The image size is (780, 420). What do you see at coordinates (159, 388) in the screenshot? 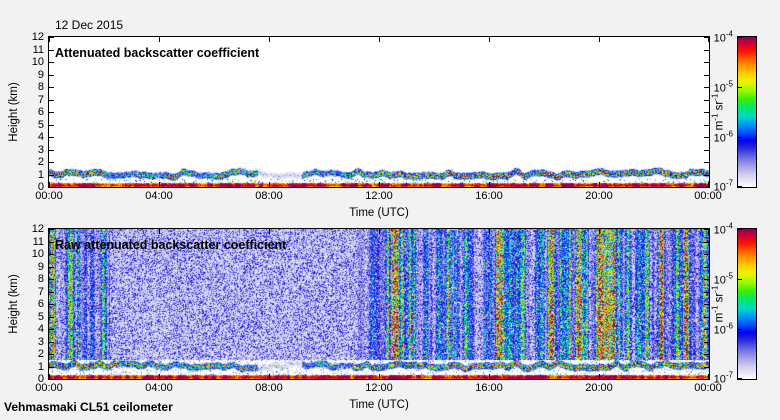
I see `x-axis-tick-label: 04:00` at bounding box center [159, 388].